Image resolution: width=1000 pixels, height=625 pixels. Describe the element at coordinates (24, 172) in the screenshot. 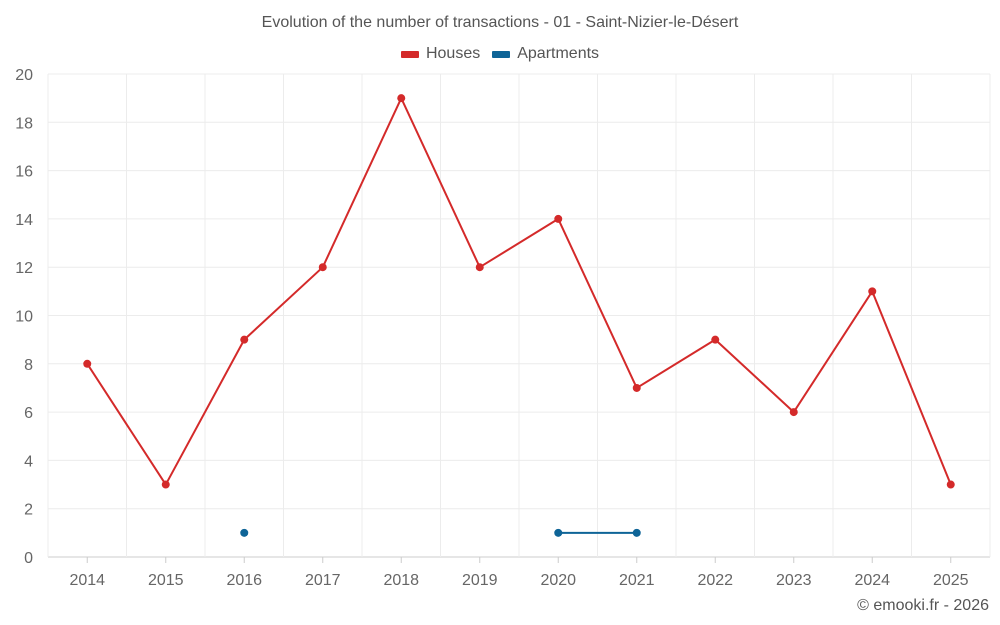

I see `y-tick-label-16: 16` at that location.